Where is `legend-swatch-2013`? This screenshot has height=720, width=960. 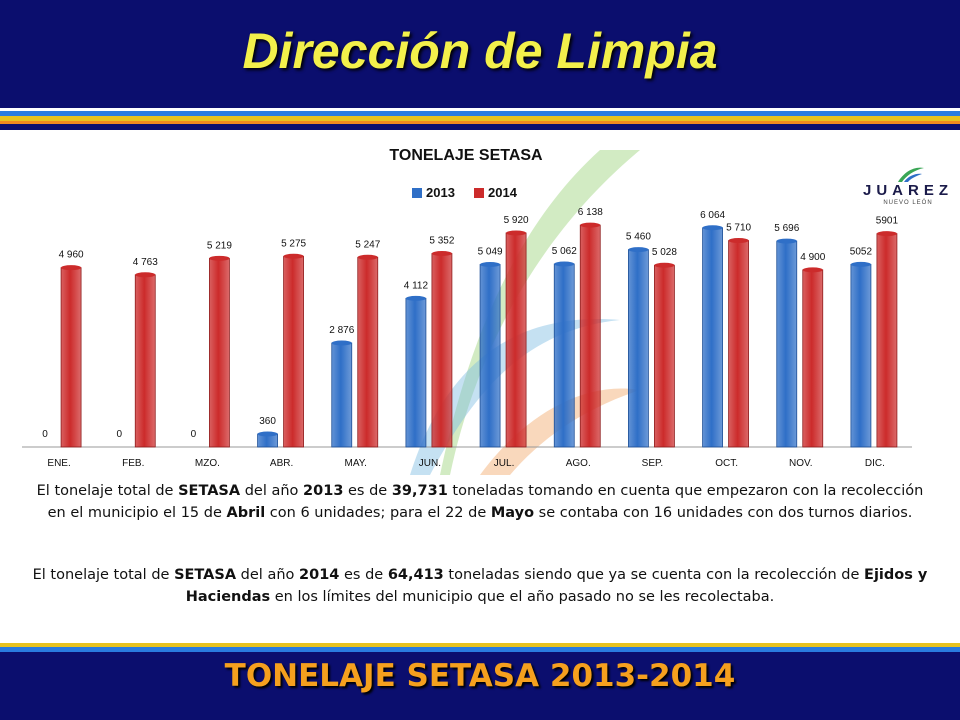
legend-swatch-2013 is located at coordinates (417, 193).